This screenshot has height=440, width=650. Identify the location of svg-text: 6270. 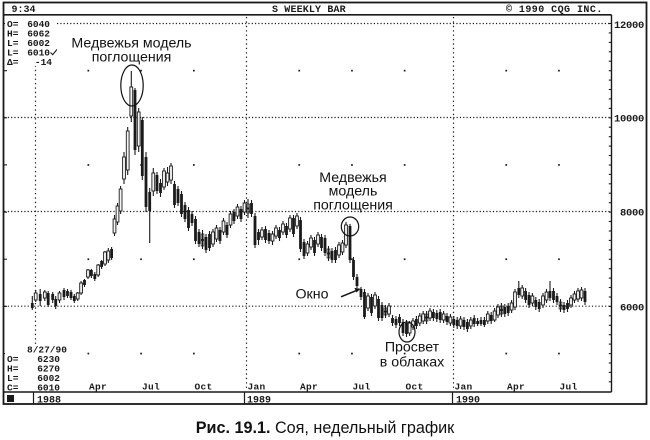
(48, 369).